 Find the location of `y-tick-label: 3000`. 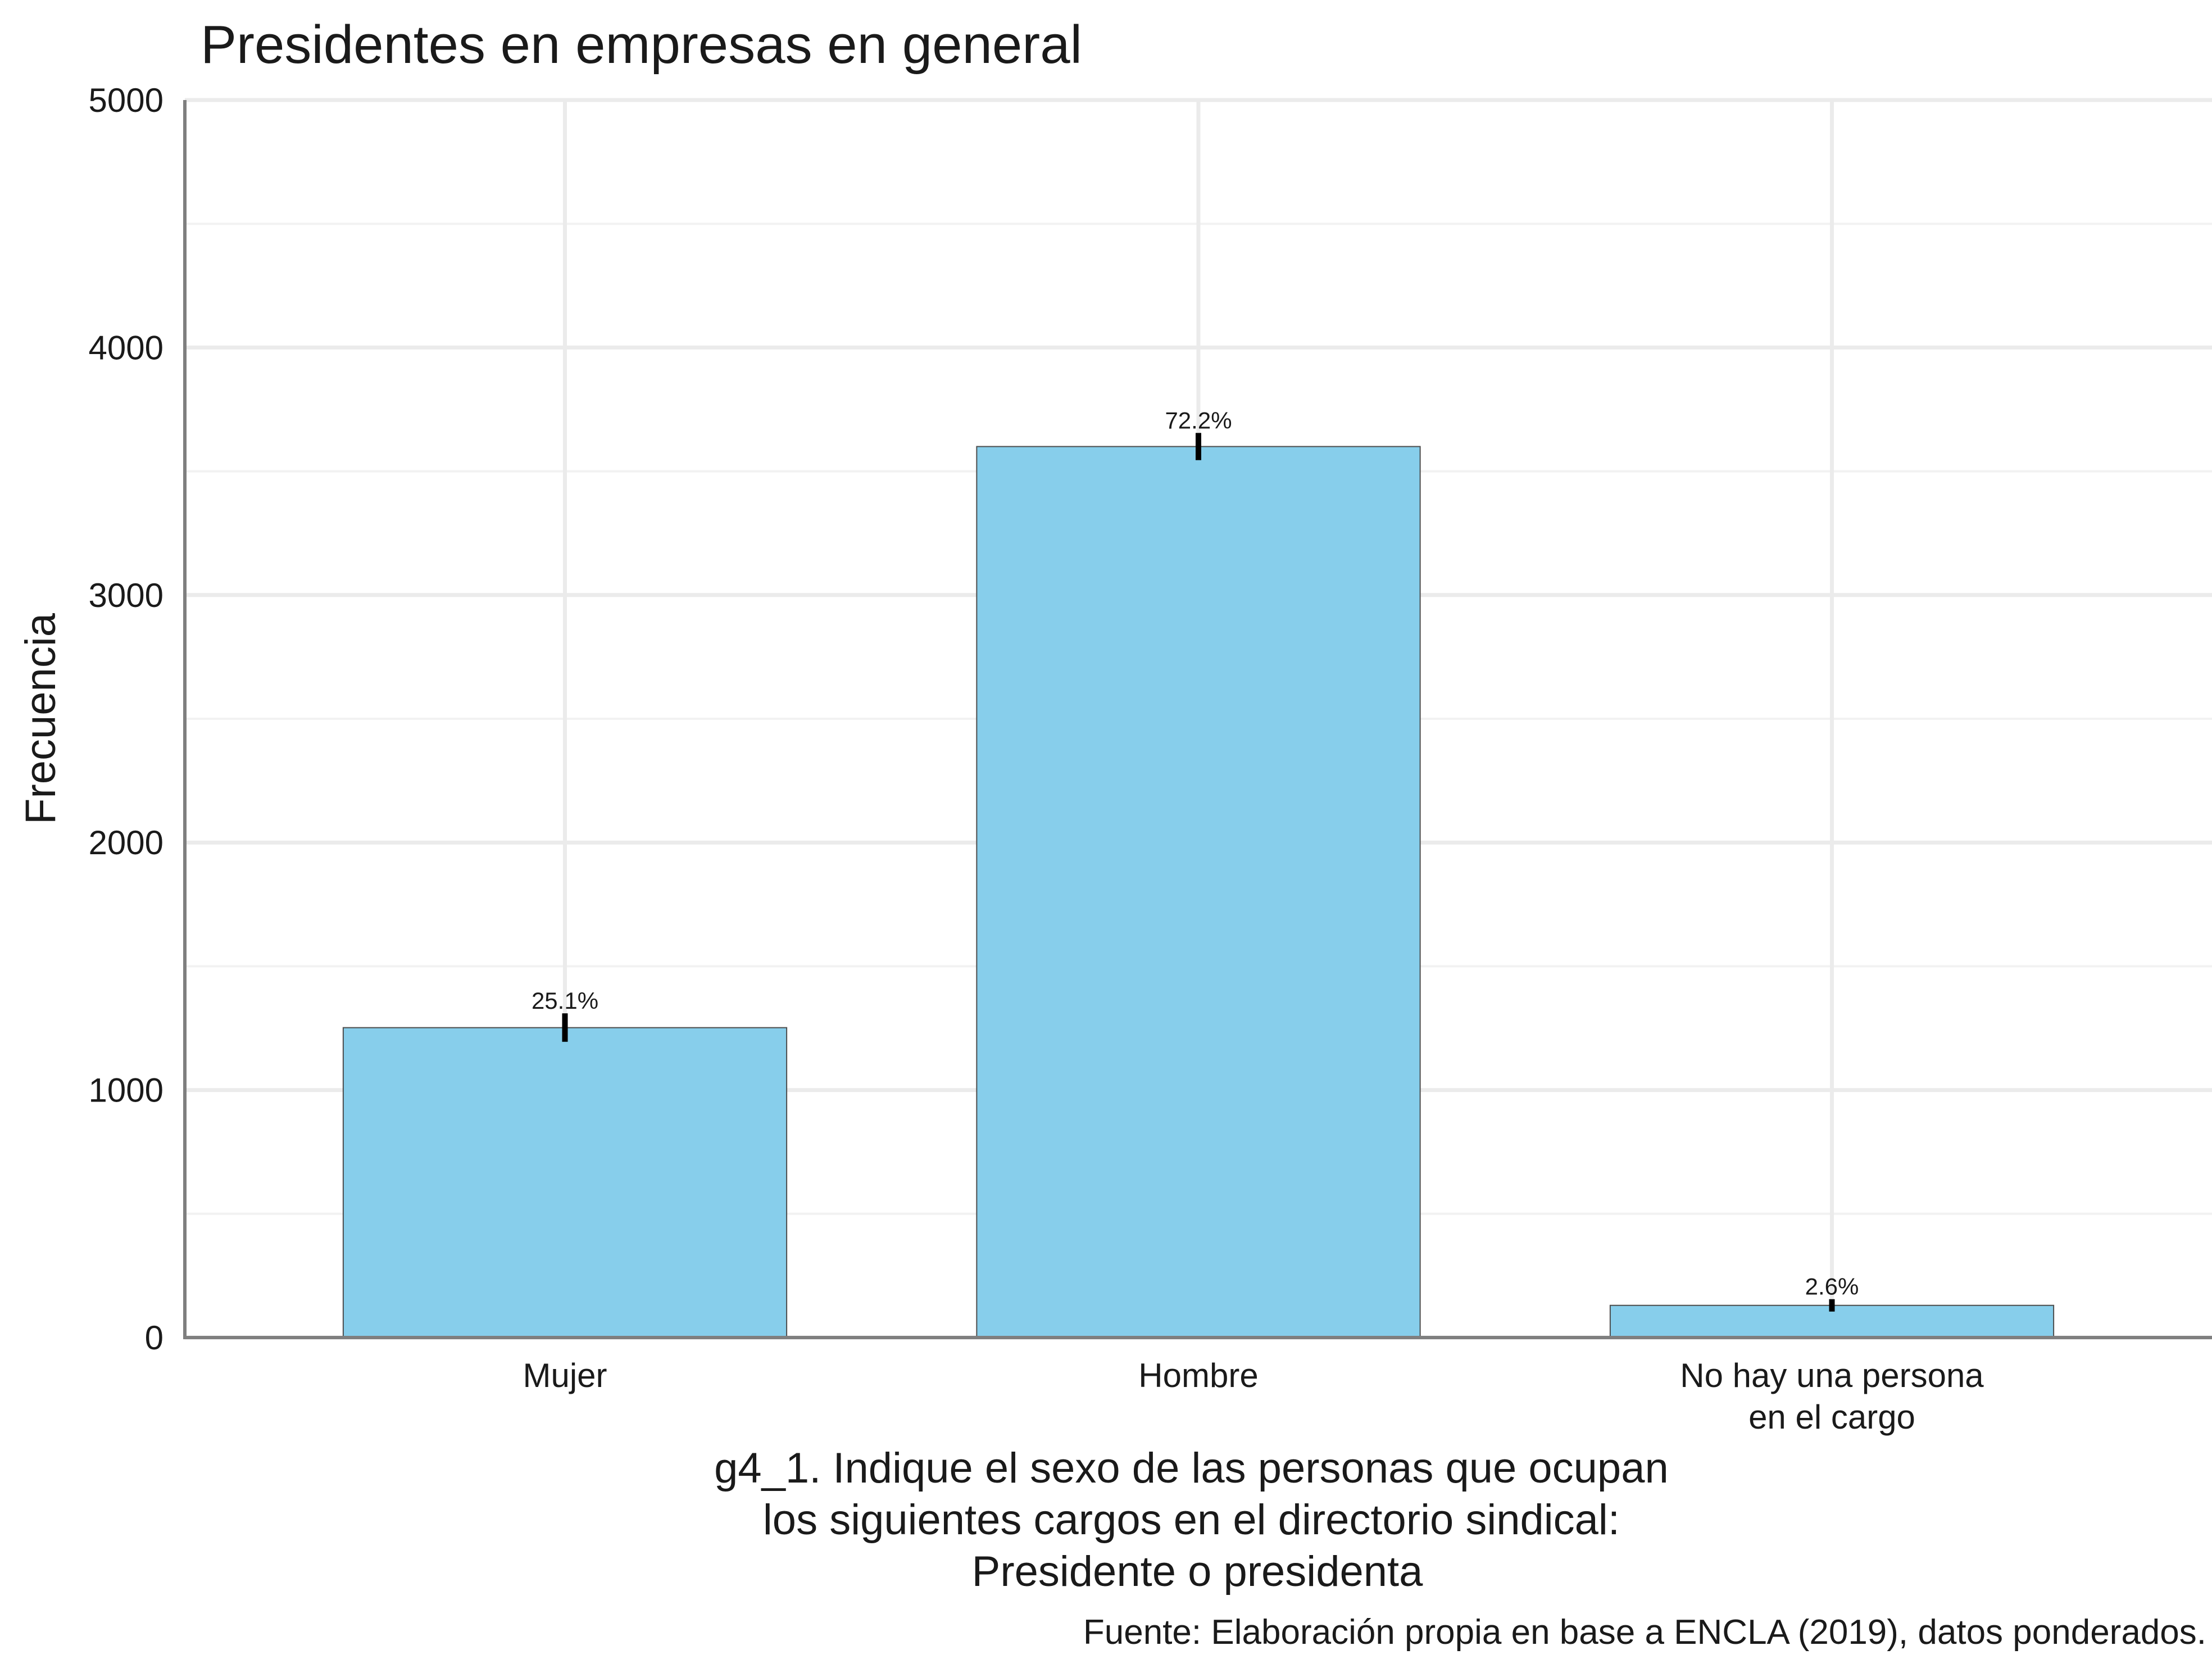

y-tick-label: 3000 is located at coordinates (126, 595).